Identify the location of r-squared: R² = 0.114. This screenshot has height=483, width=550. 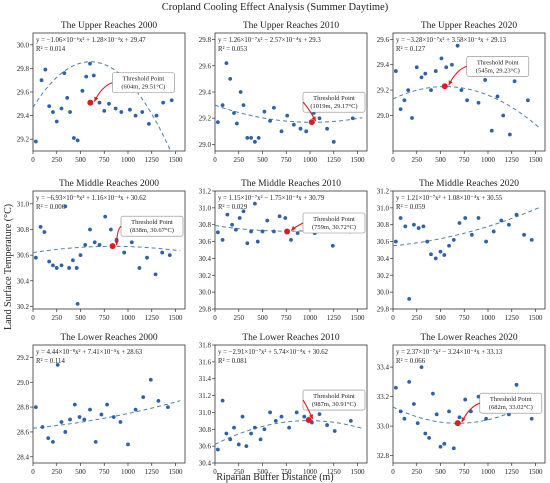
(50, 361).